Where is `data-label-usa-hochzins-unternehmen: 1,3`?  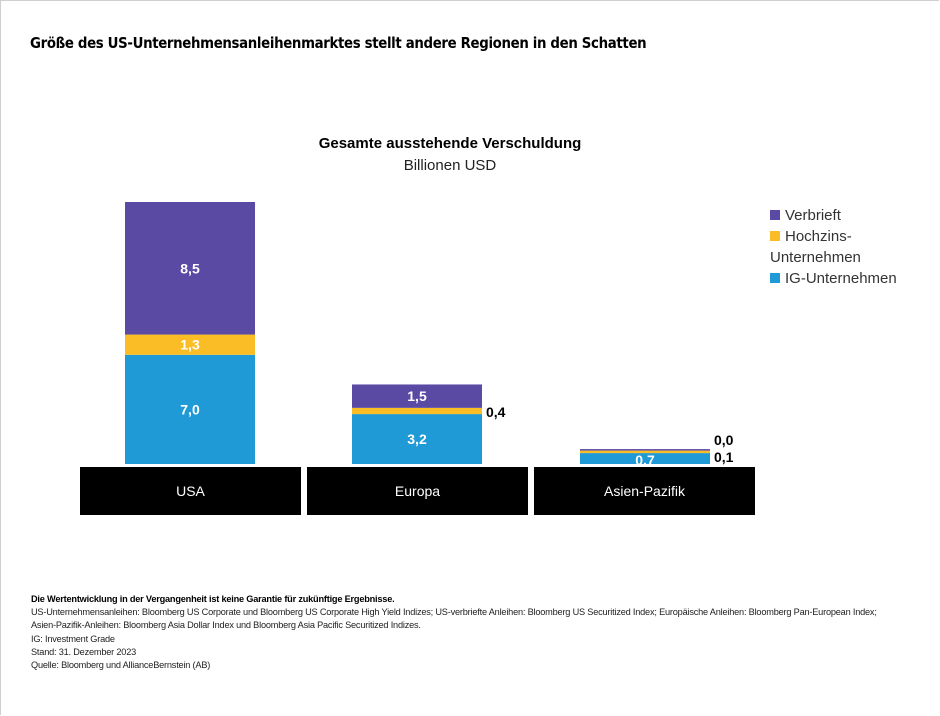 data-label-usa-hochzins-unternehmen: 1,3 is located at coordinates (190, 345).